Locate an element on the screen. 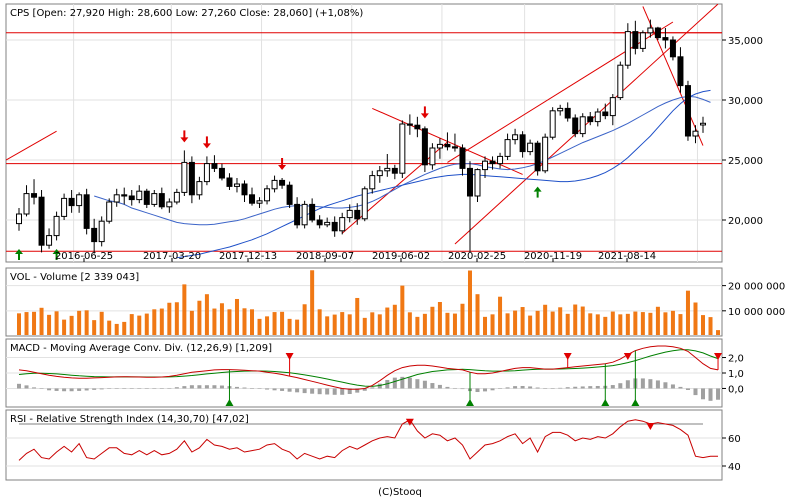 This screenshot has width=800, height=504. rsi-signal-markers is located at coordinates (530, 424).